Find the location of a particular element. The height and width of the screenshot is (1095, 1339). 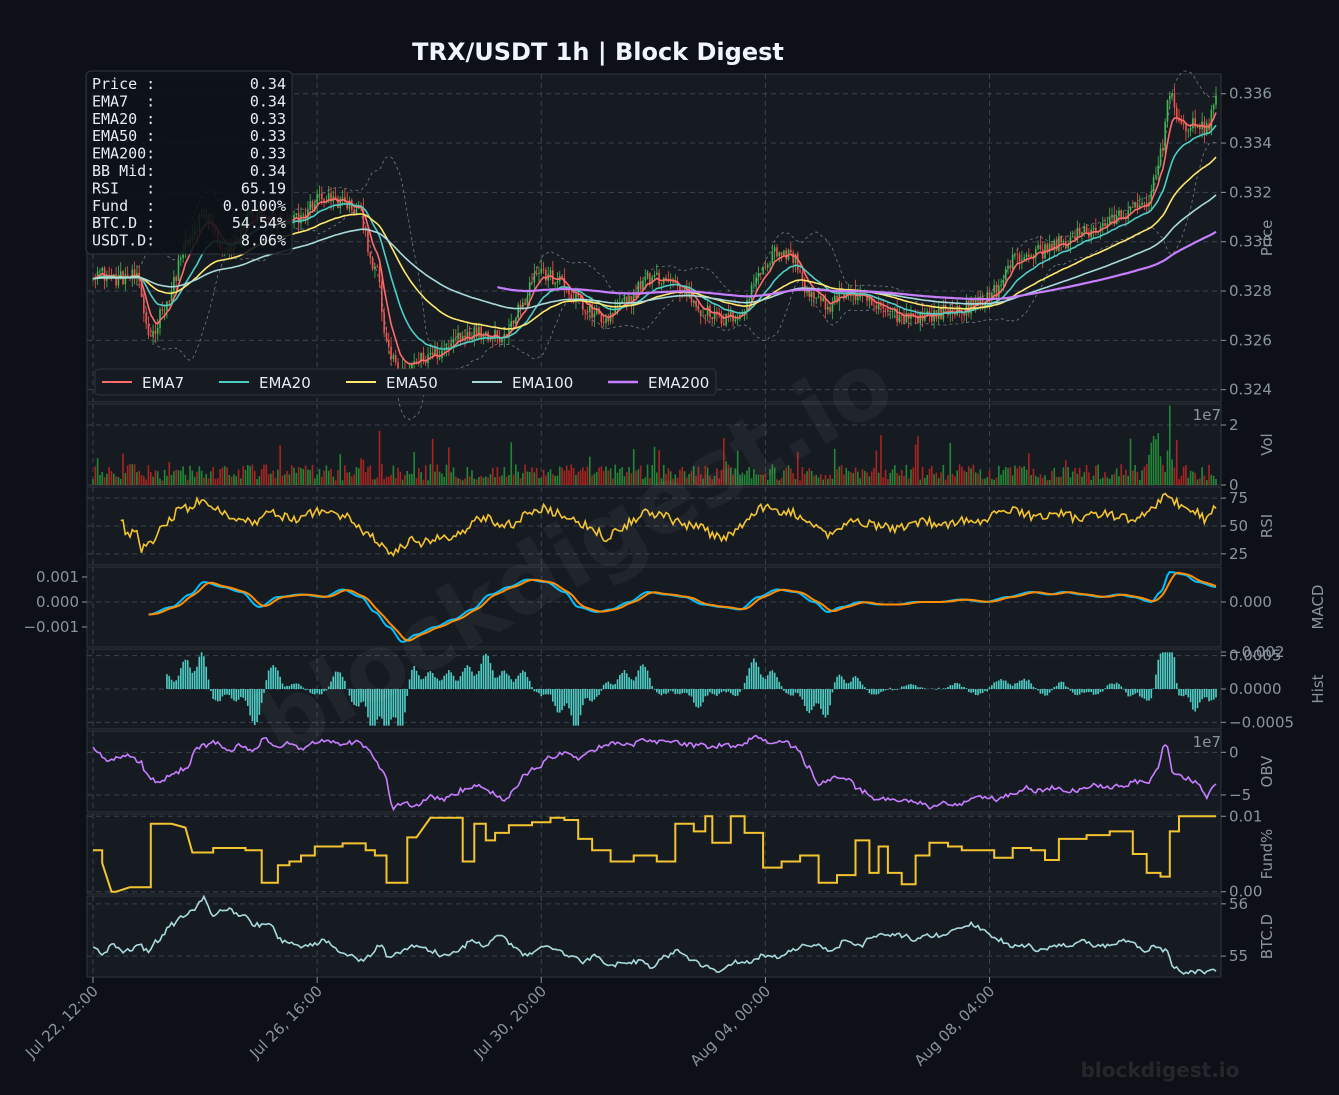

signal-line is located at coordinates (682, 606).